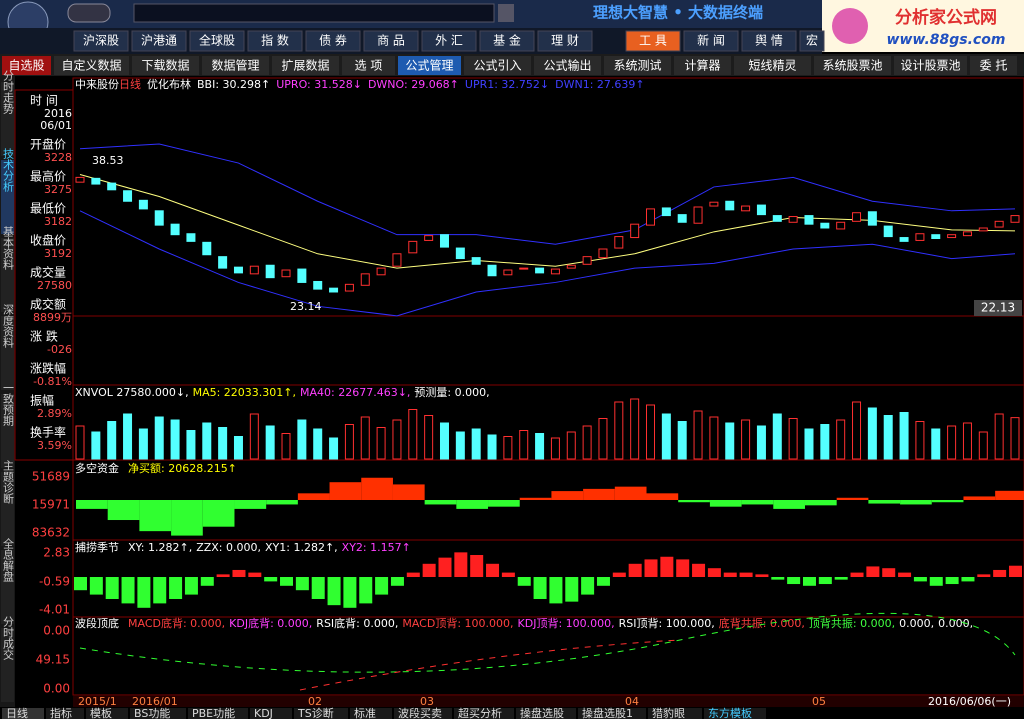 This screenshot has width=1024, height=719. What do you see at coordinates (678, 13) in the screenshot?
I see `app-title: 理想大智慧 • 大数据终端` at bounding box center [678, 13].